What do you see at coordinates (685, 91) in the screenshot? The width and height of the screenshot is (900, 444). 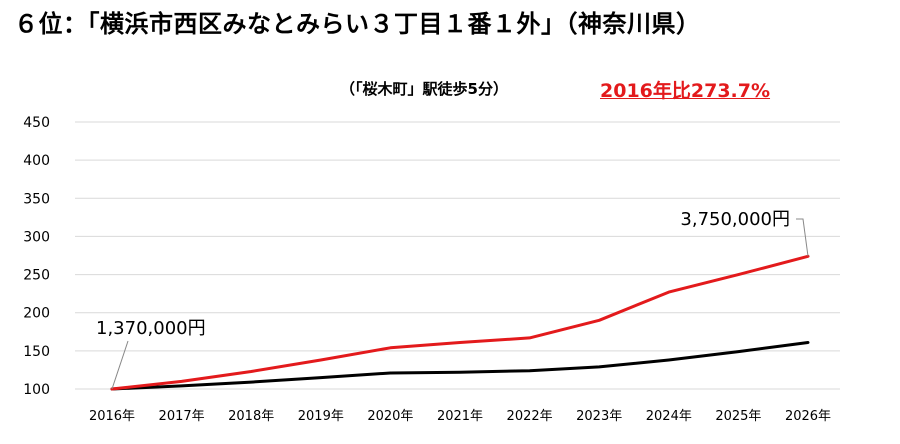 I see `growth-ratio-label: 2016年比273.7%` at bounding box center [685, 91].